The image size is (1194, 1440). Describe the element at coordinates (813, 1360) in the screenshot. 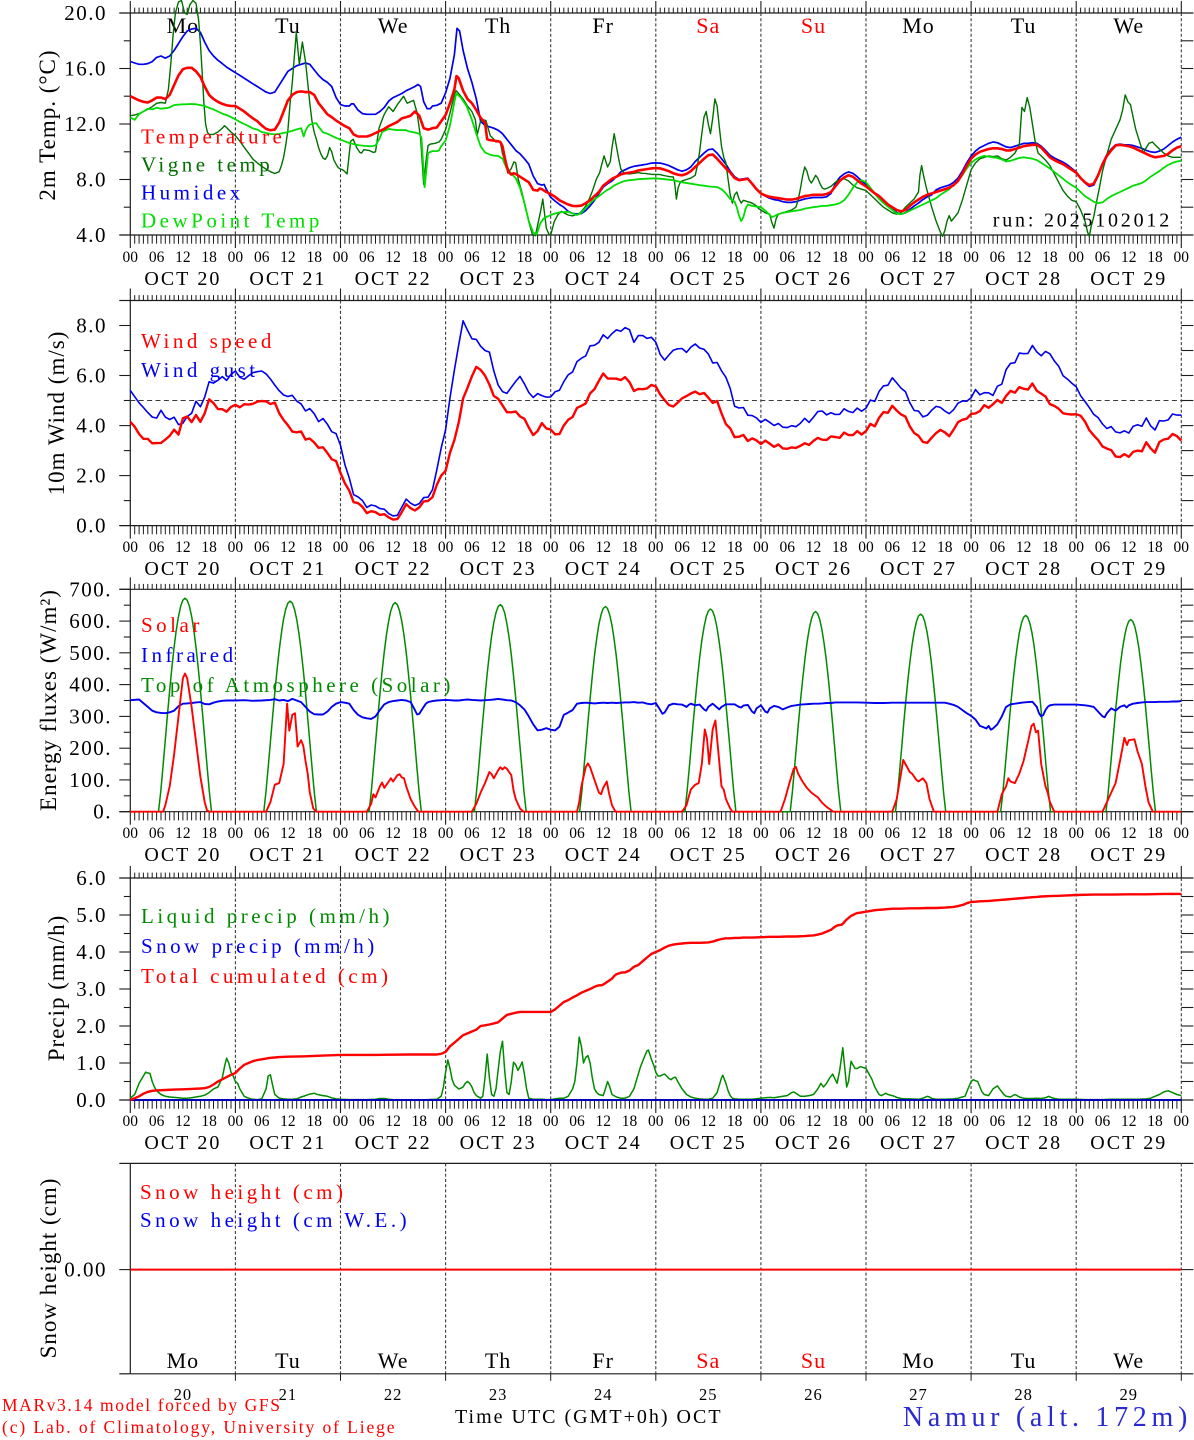

I see `svg-text: Su` at that location.